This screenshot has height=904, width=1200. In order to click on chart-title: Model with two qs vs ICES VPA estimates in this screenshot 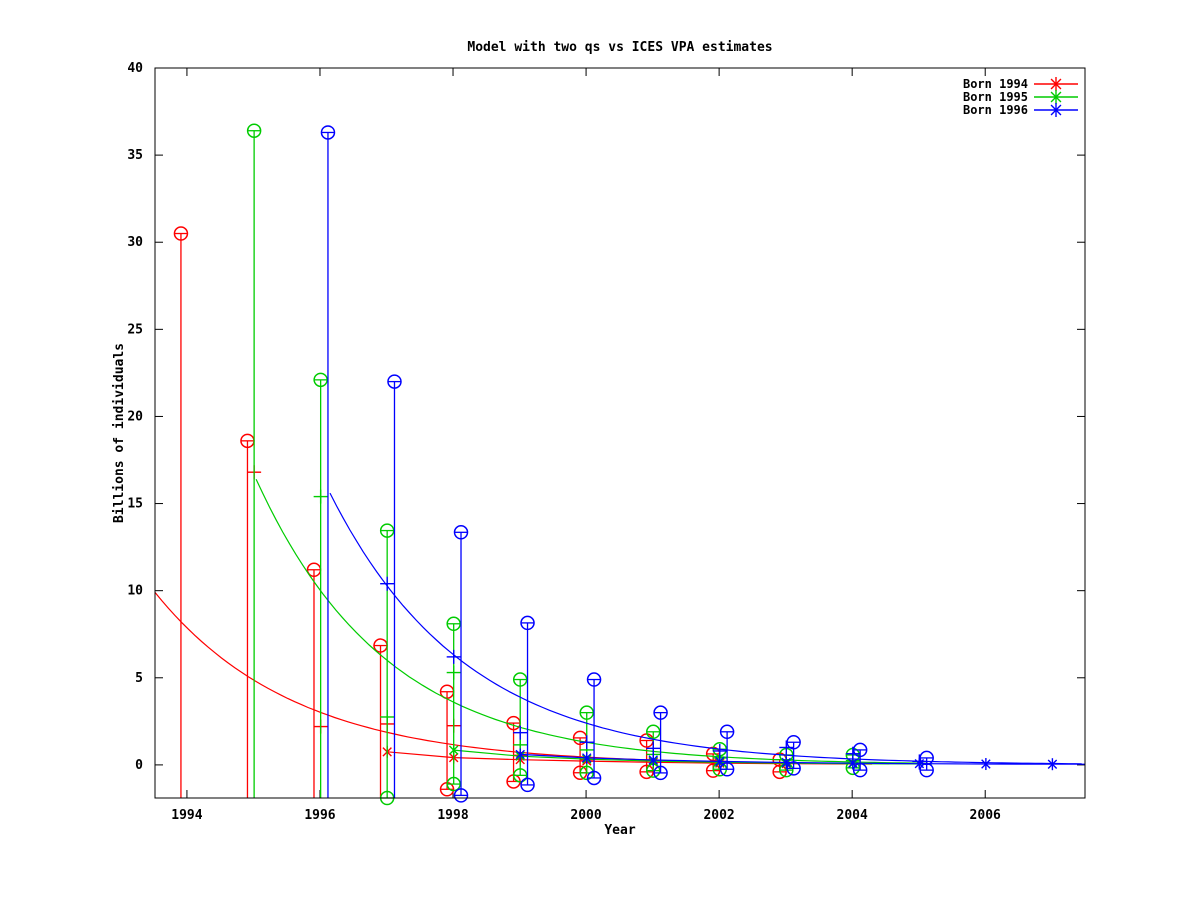, I will do `click(619, 47)`.